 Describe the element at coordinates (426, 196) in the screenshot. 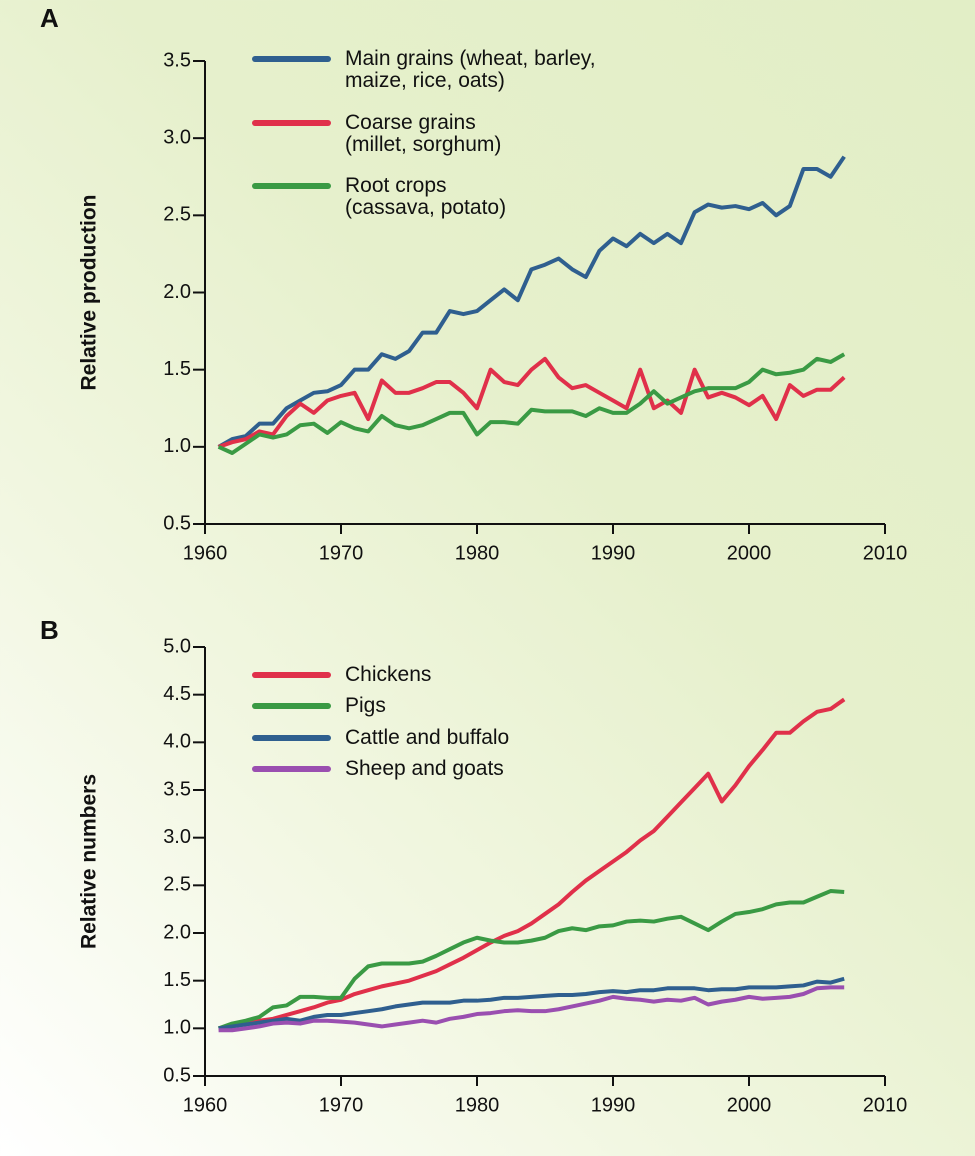

I see `legend-label: Root crops (cassava, potato)` at that location.